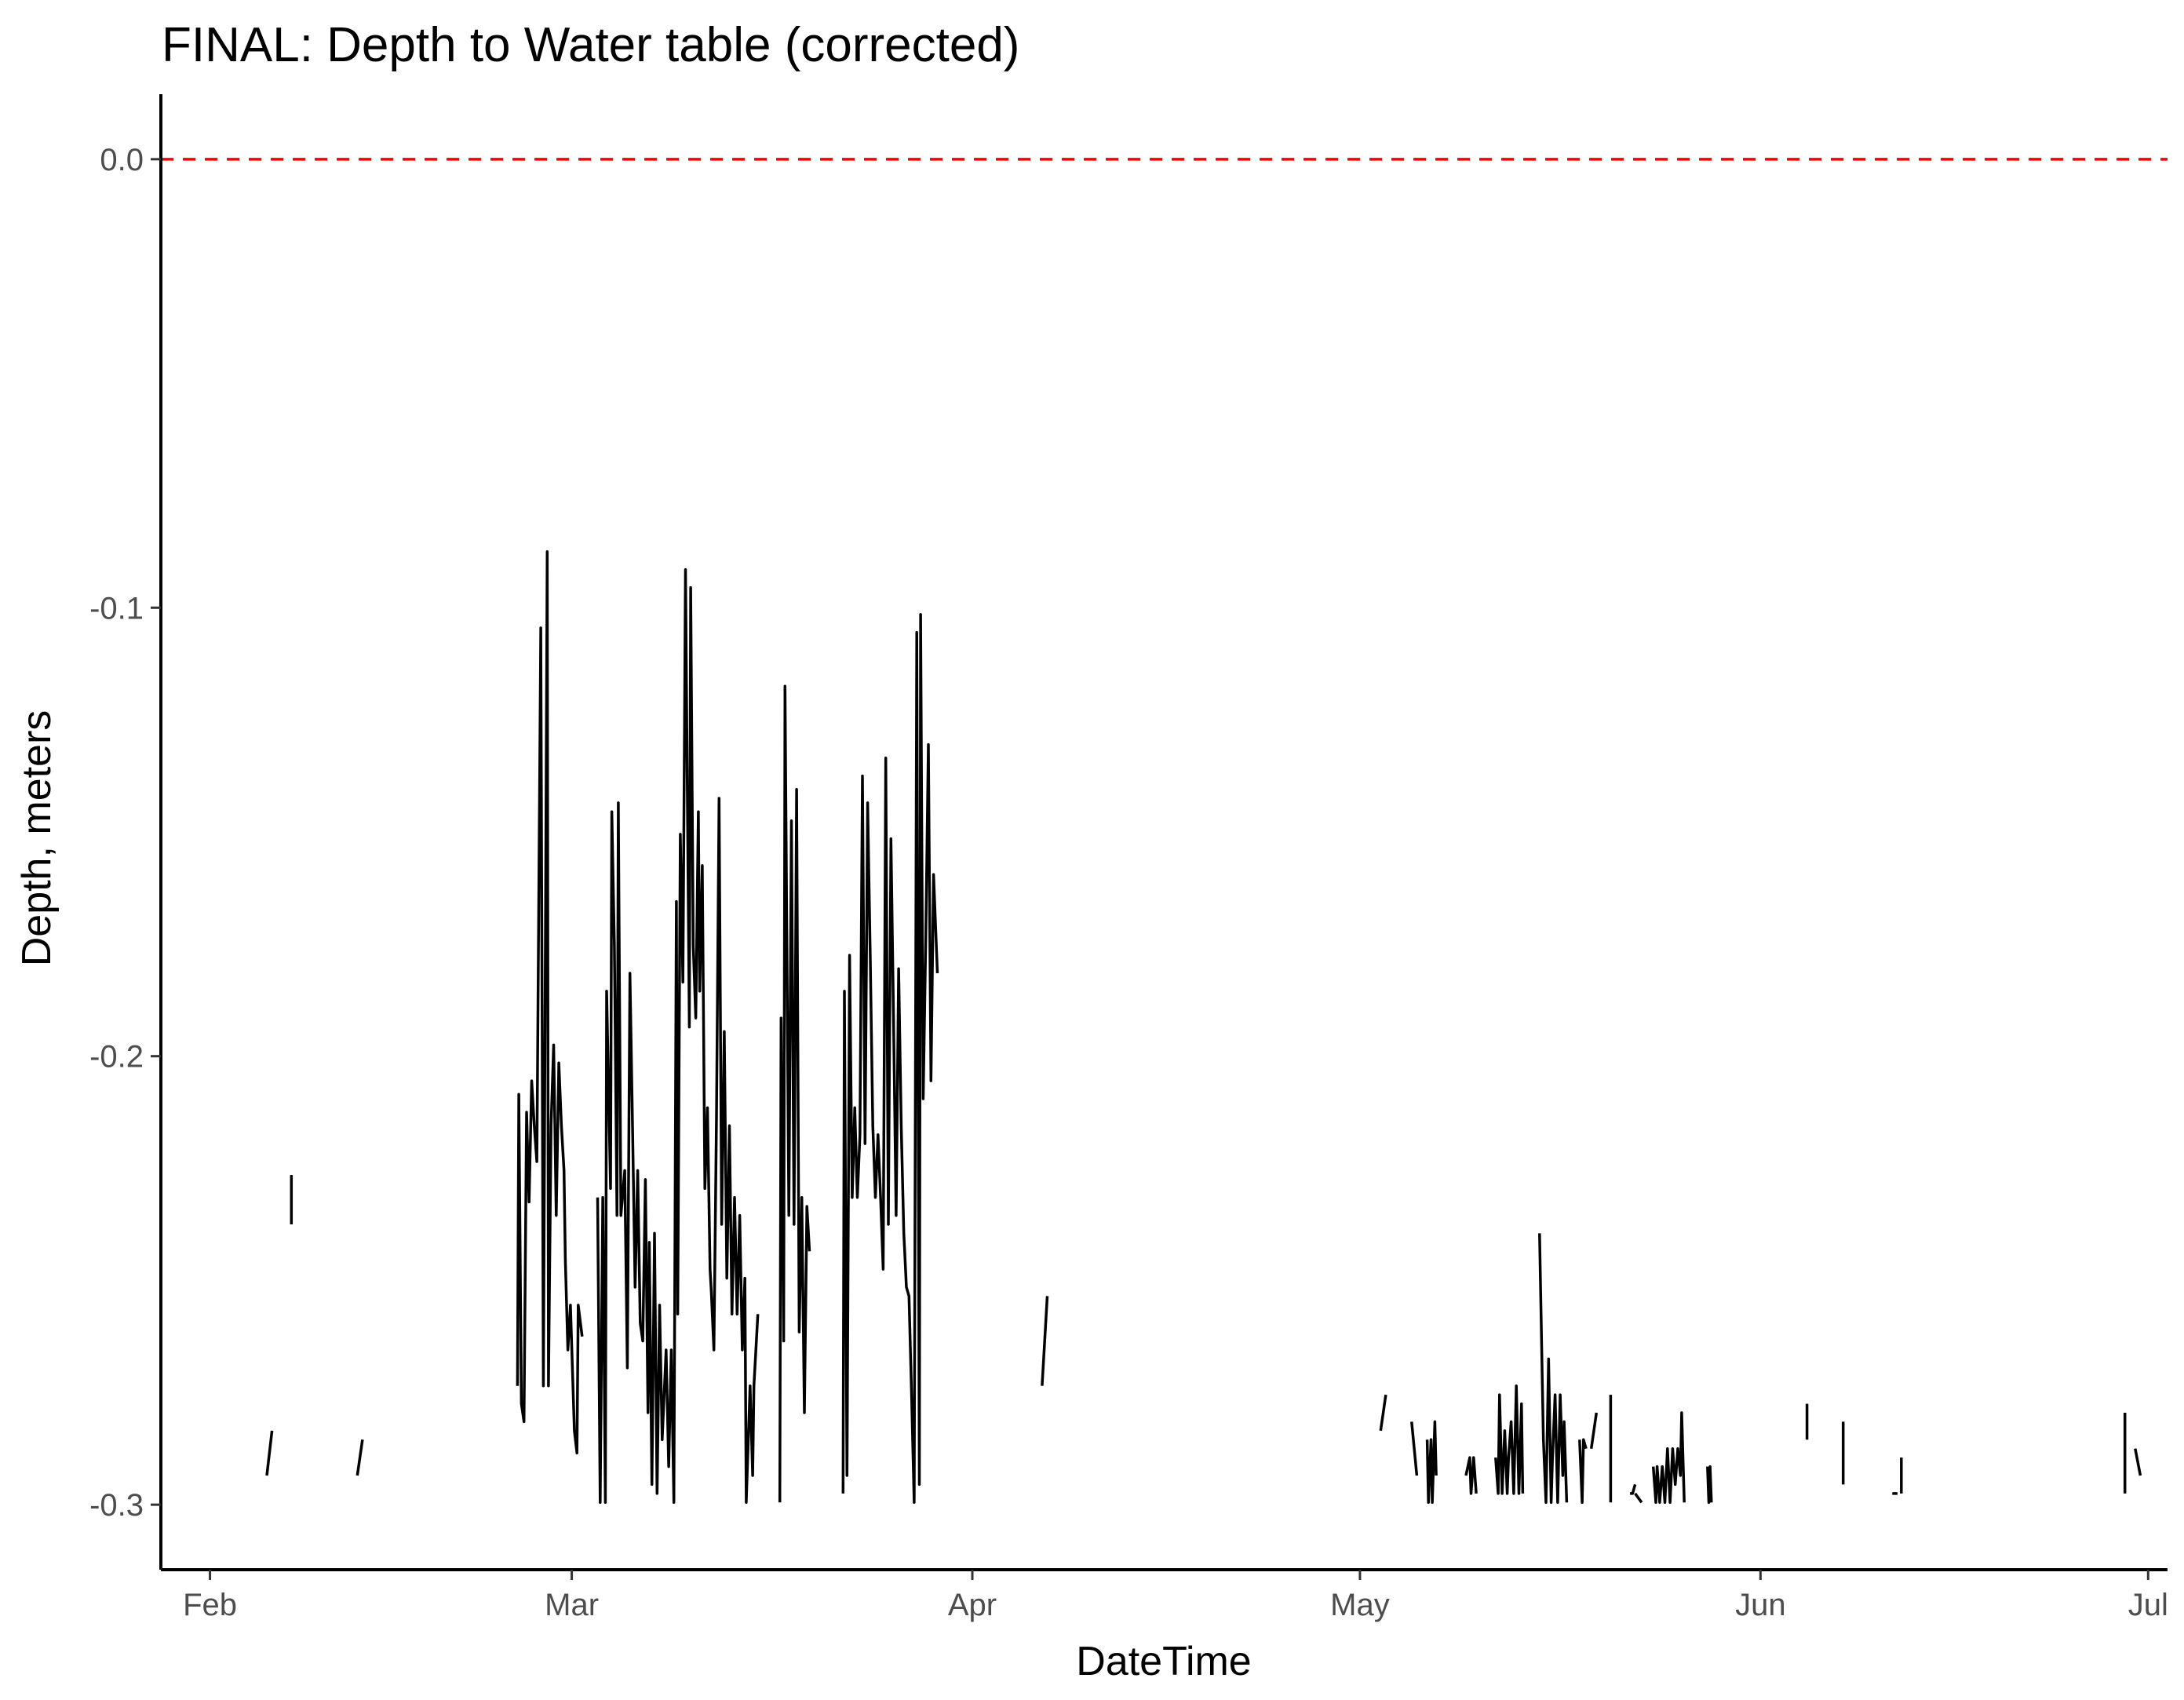 The image size is (2184, 1700). What do you see at coordinates (590, 45) in the screenshot?
I see `chart-title: FINAL: Depth to Water table (corrected)` at bounding box center [590, 45].